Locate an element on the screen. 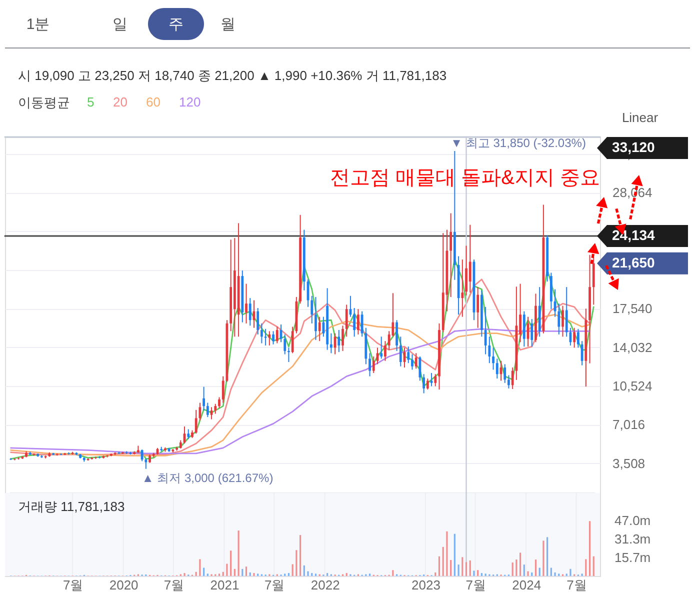  x-tick-label: 2021 is located at coordinates (225, 585).